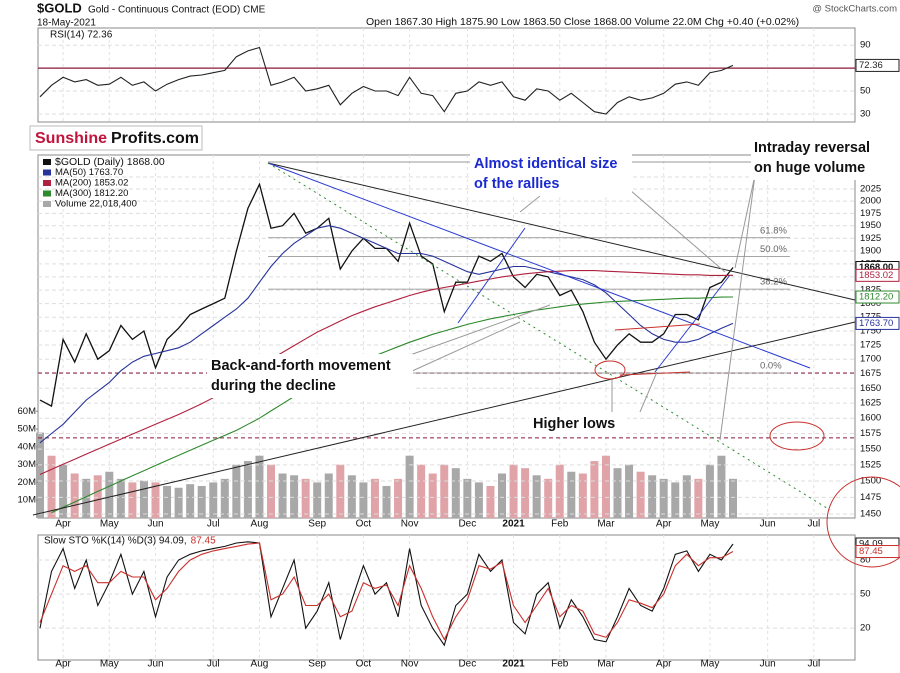 The height and width of the screenshot is (673, 900). What do you see at coordinates (809, 168) in the screenshot?
I see `annotation: on huge volume` at bounding box center [809, 168].